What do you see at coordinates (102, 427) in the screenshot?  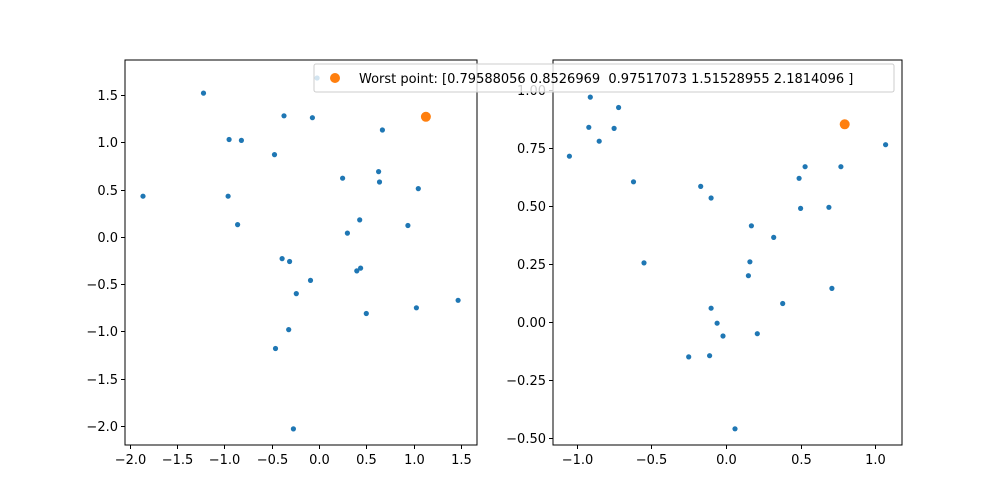 I see `y-tick-label: −2.0` at bounding box center [102, 427].